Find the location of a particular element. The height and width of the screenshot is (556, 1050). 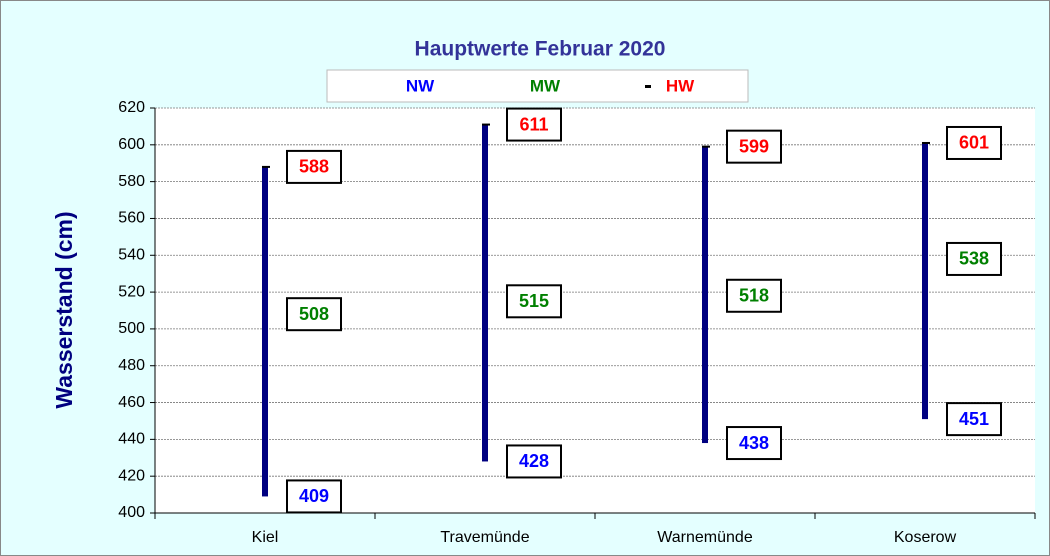

value-label: 588 is located at coordinates (314, 167).